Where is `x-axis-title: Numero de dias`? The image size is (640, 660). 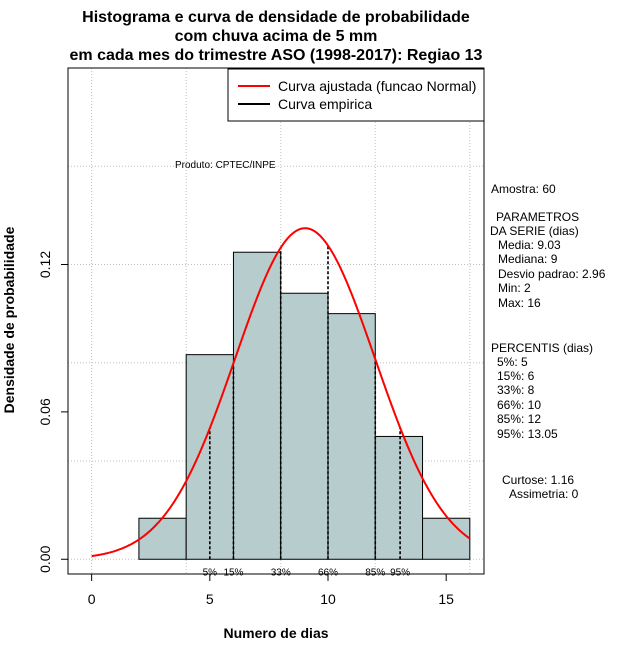
x-axis-title: Numero de dias is located at coordinates (275, 633).